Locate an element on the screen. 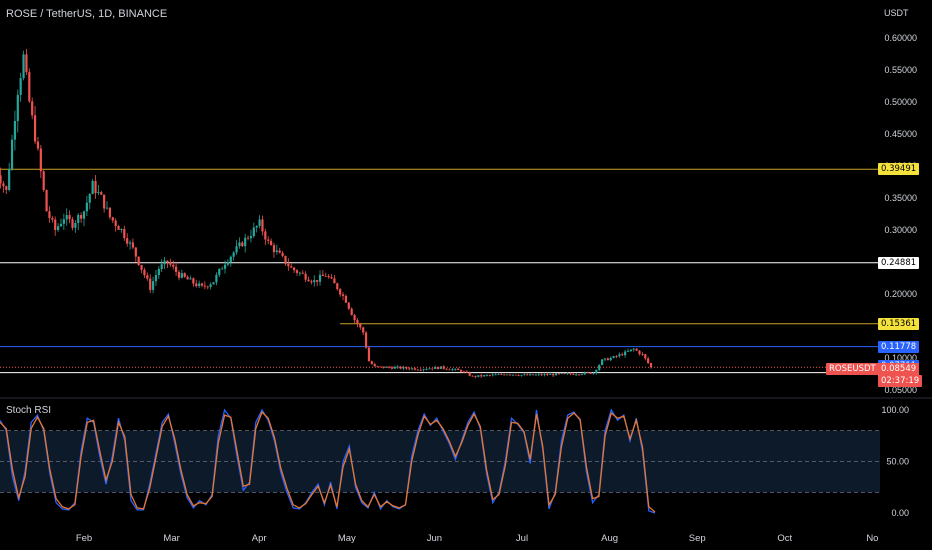  level-price-tag: 0.39491 is located at coordinates (899, 169).